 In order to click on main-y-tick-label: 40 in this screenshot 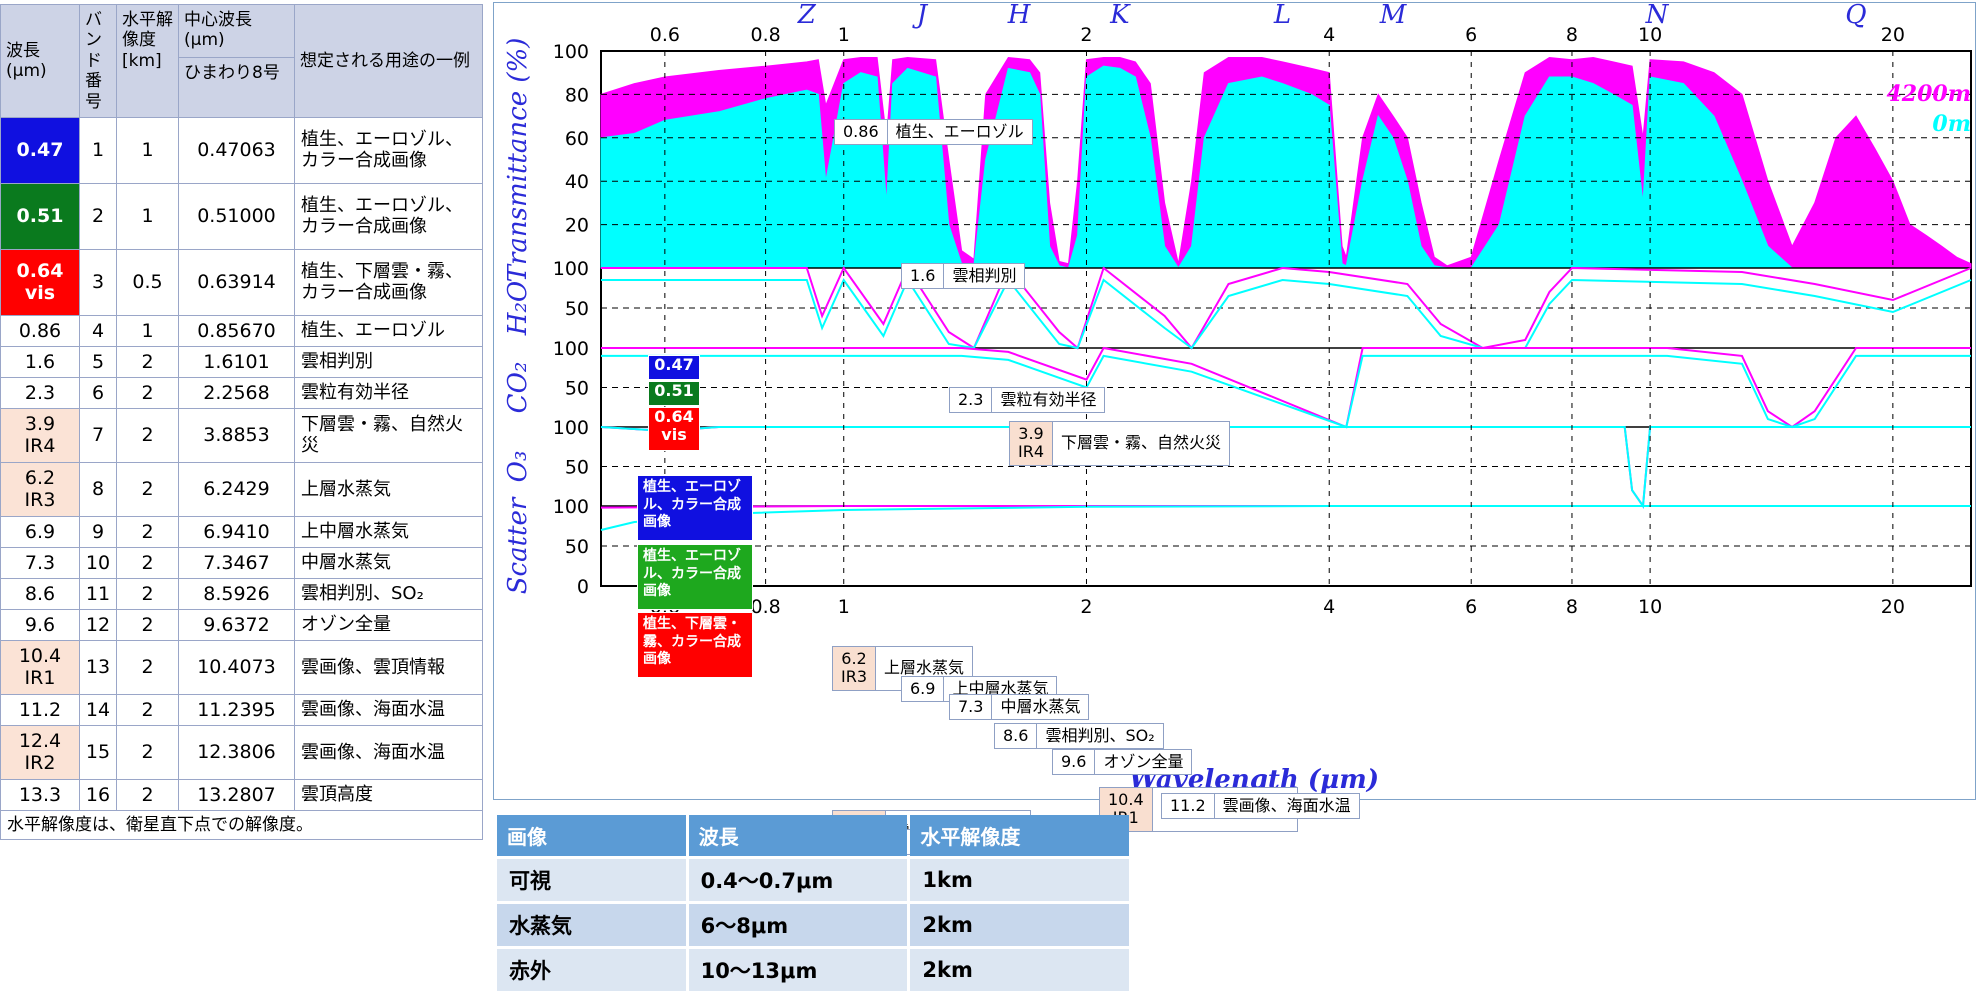, I will do `click(577, 182)`.